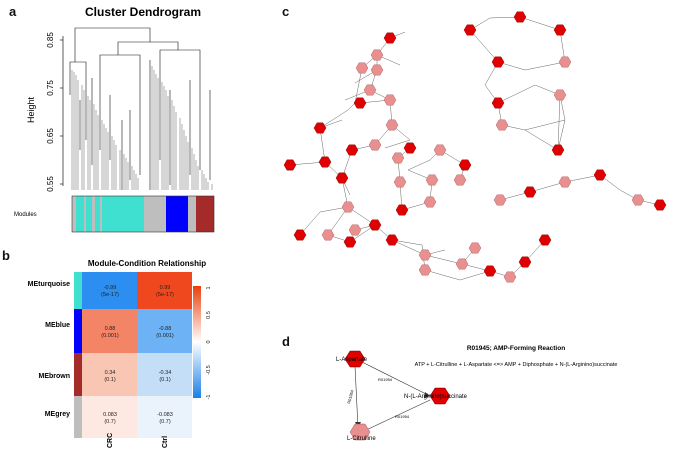 The height and width of the screenshot is (454, 676). What do you see at coordinates (392, 396) in the screenshot?
I see `reaction-edges` at bounding box center [392, 396].